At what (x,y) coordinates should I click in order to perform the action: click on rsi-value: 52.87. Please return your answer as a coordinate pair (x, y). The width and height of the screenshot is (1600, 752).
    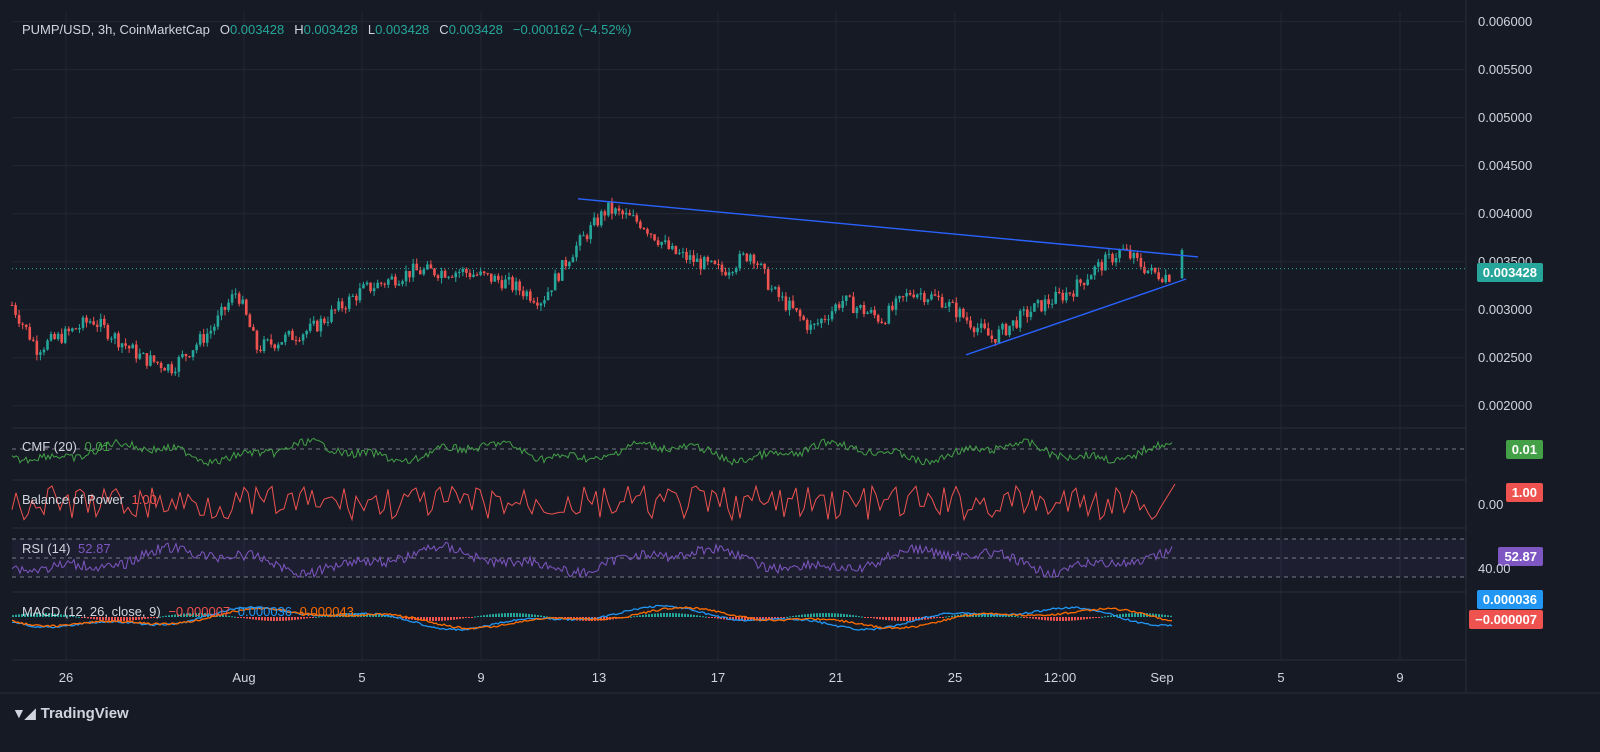
    Looking at the image, I should click on (94, 548).